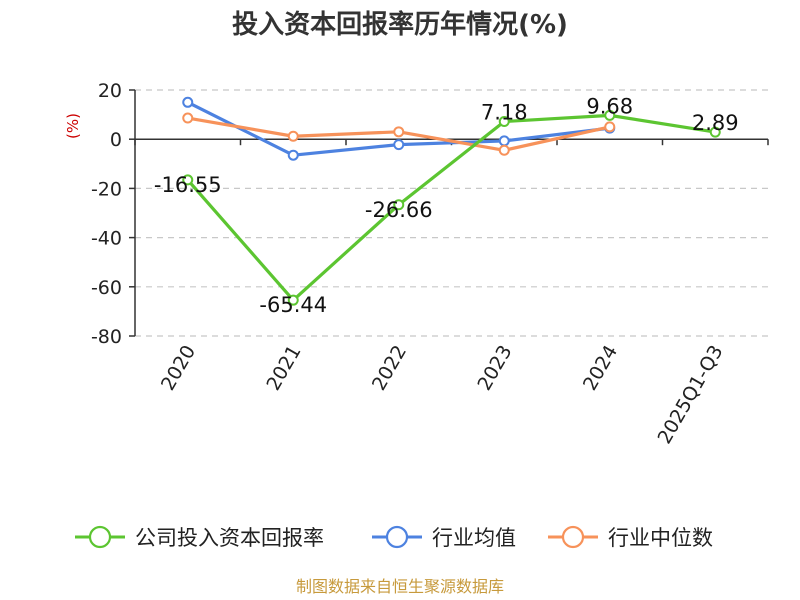  I want to click on data-label-2021: -65.44, so click(293, 305).